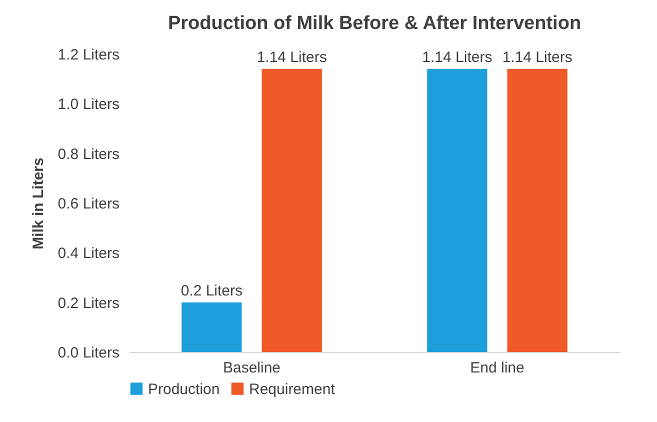  Describe the element at coordinates (251, 368) in the screenshot. I see `x-tick-label: Baseline` at that location.